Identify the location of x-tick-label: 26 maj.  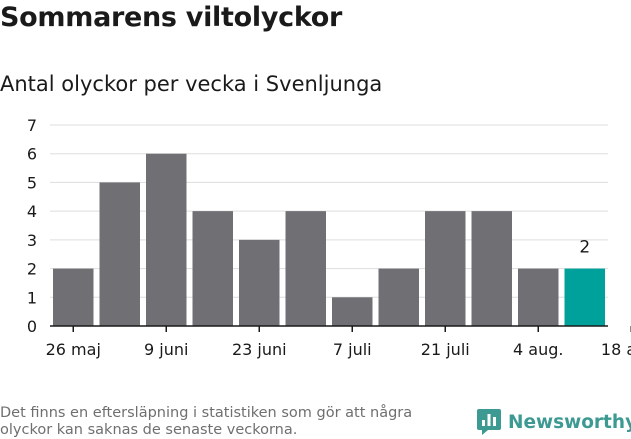
(73, 349).